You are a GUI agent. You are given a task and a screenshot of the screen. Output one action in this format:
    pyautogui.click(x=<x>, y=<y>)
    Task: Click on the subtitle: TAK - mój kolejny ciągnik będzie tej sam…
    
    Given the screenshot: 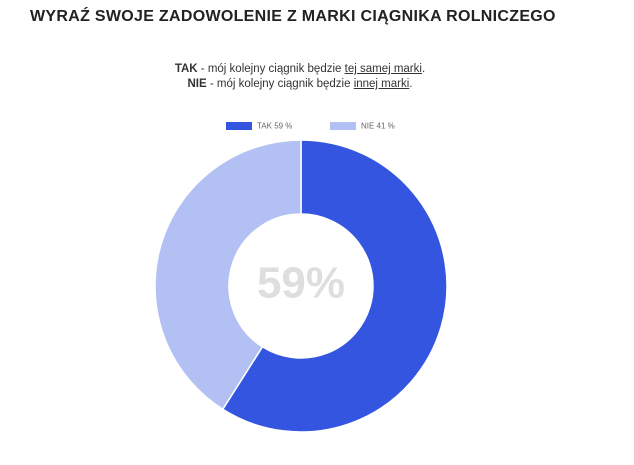 What is the action you would take?
    pyautogui.click(x=300, y=77)
    